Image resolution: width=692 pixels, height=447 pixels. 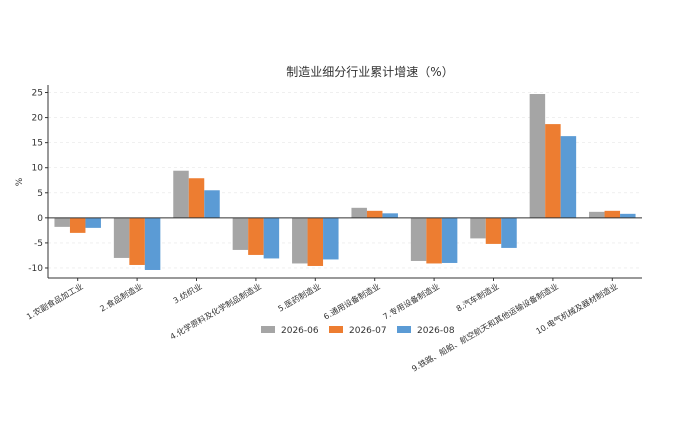 I want to click on y-tick-label: -10, so click(x=35, y=269).